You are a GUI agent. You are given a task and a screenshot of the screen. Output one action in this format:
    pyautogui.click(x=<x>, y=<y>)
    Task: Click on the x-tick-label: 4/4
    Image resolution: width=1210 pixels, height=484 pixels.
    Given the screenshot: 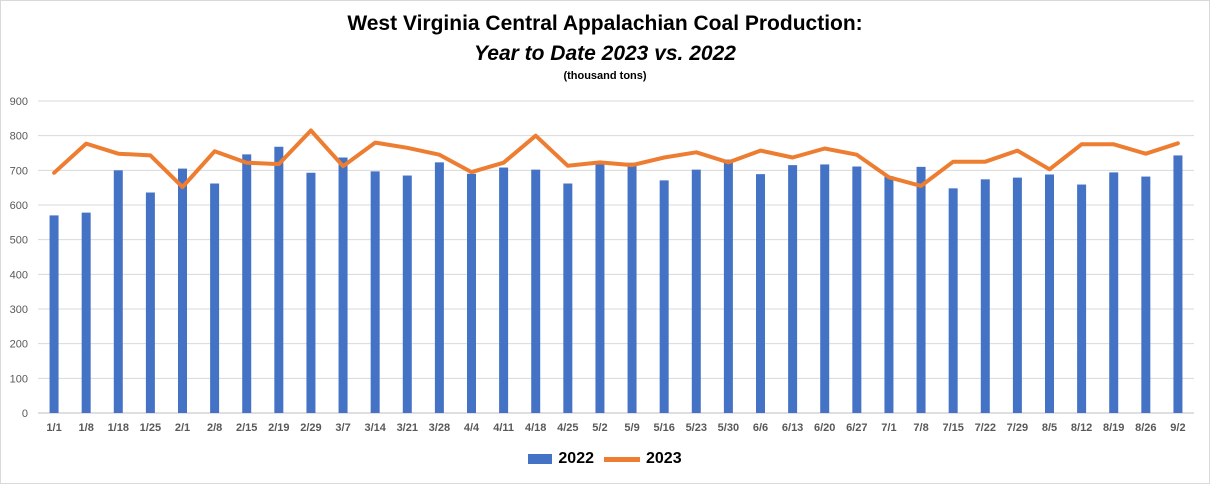 What is the action you would take?
    pyautogui.click(x=472, y=428)
    